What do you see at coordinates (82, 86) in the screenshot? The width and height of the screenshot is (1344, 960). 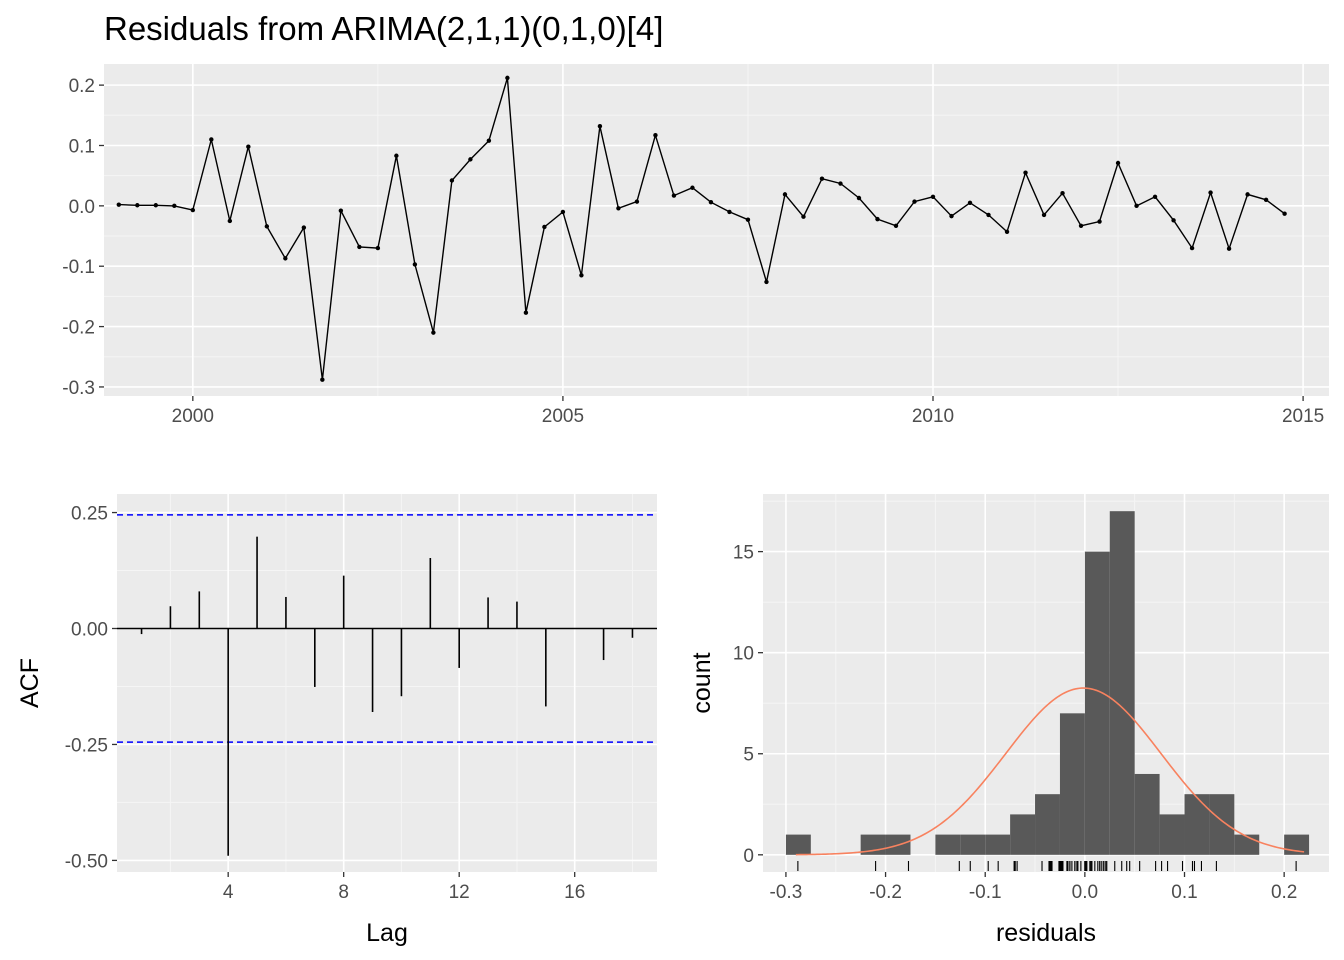 I see `timeseries-y-tick-label: 0.2` at bounding box center [82, 86].